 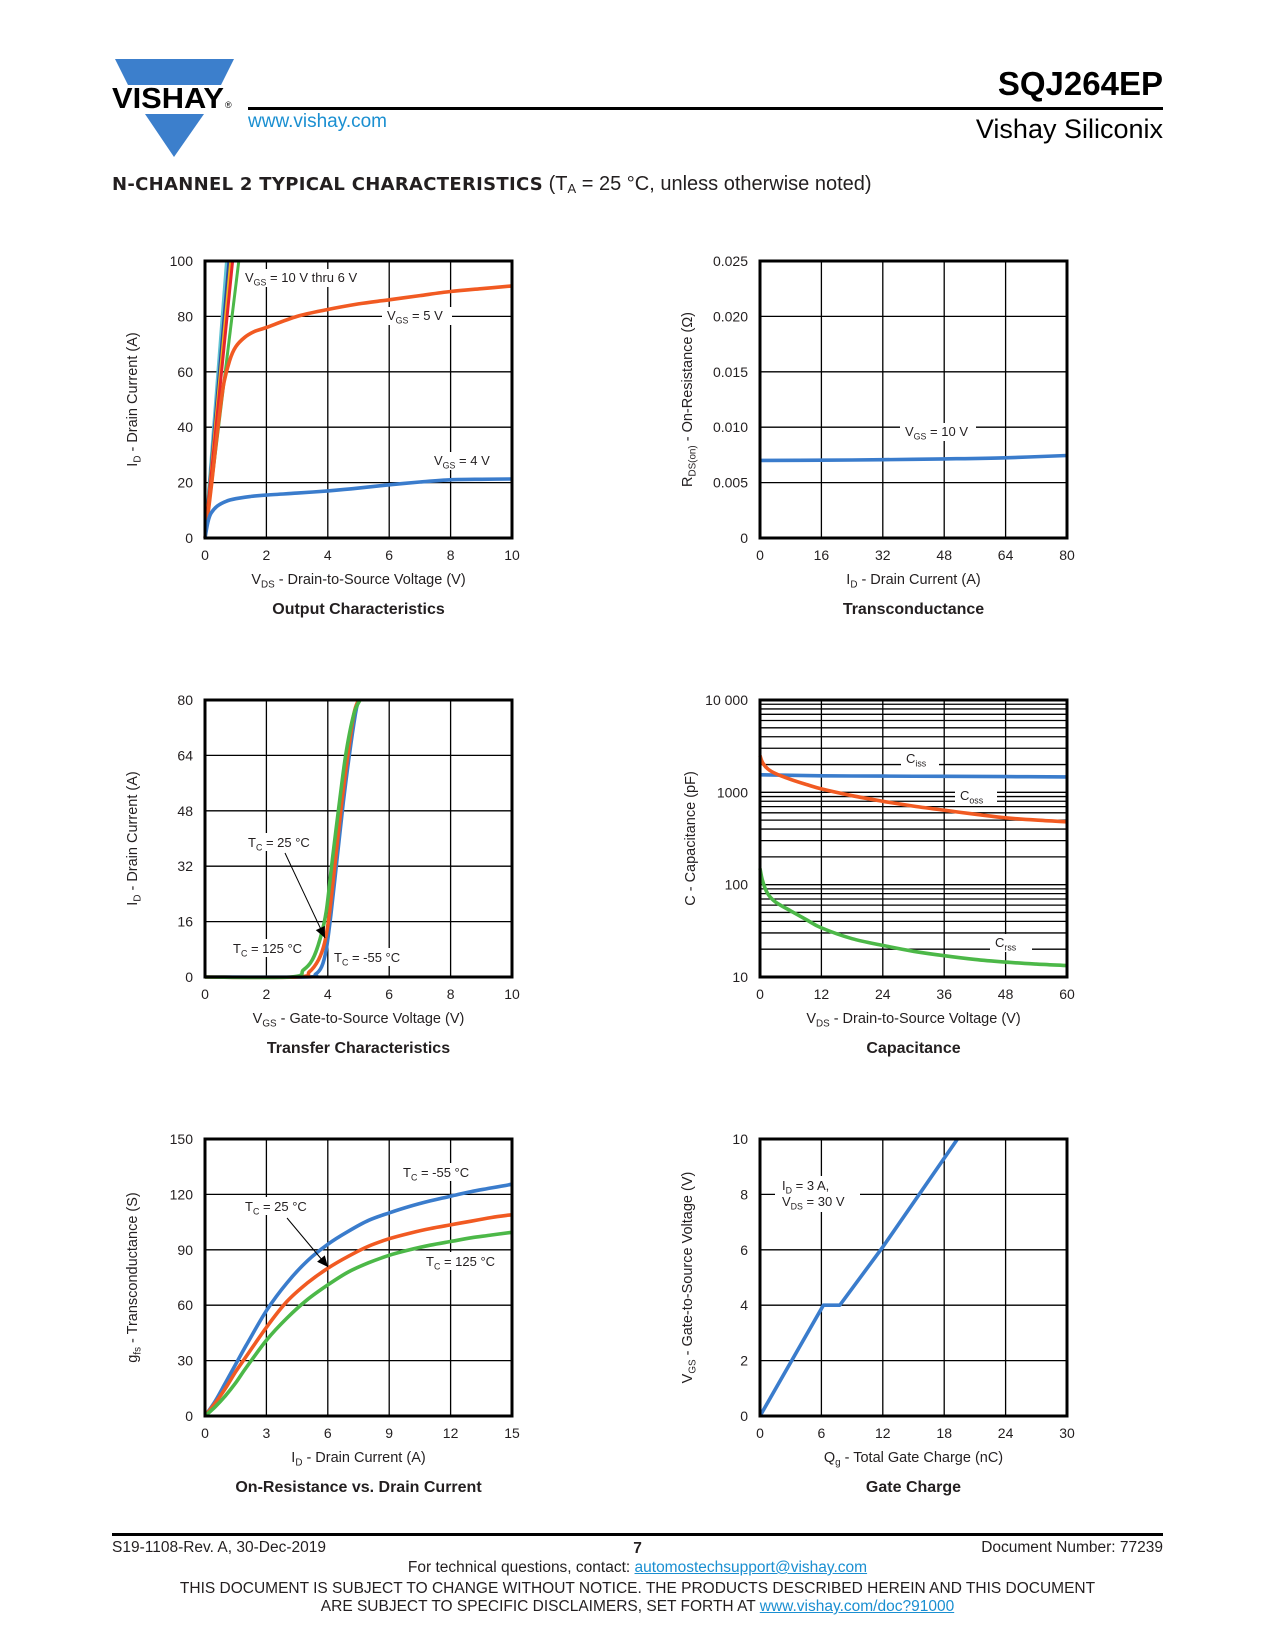 What do you see at coordinates (797, 1206) in the screenshot?
I see `annotation-label-sub: DS` at bounding box center [797, 1206].